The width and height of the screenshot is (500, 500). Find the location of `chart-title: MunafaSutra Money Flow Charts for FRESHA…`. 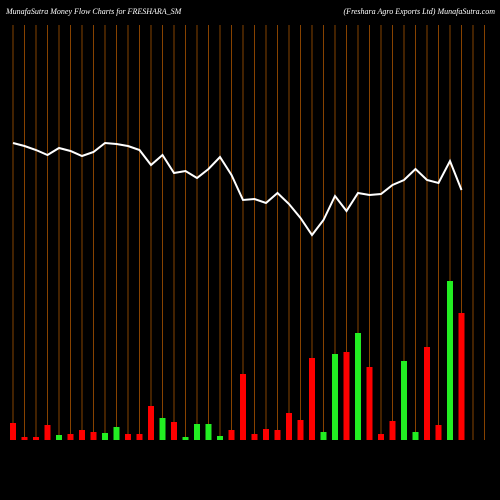

chart-title: MunafaSutra Money Flow Charts for FRESHA… is located at coordinates (94, 11).